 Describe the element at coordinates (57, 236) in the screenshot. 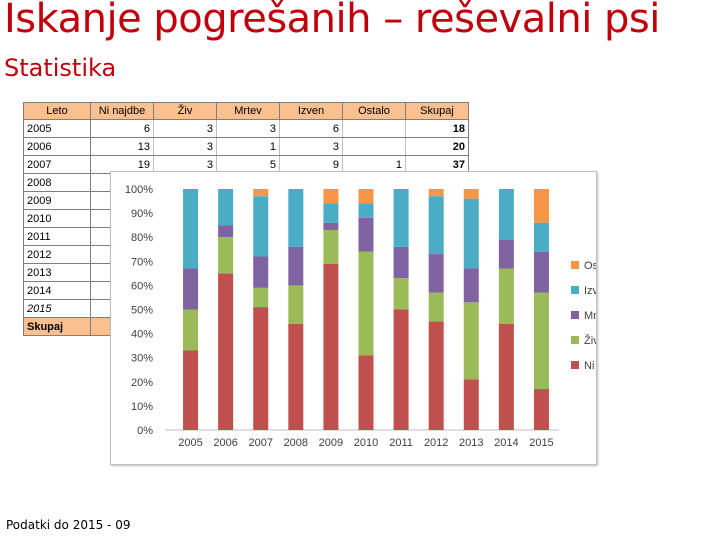

I see `table-cell-year: 2011` at that location.